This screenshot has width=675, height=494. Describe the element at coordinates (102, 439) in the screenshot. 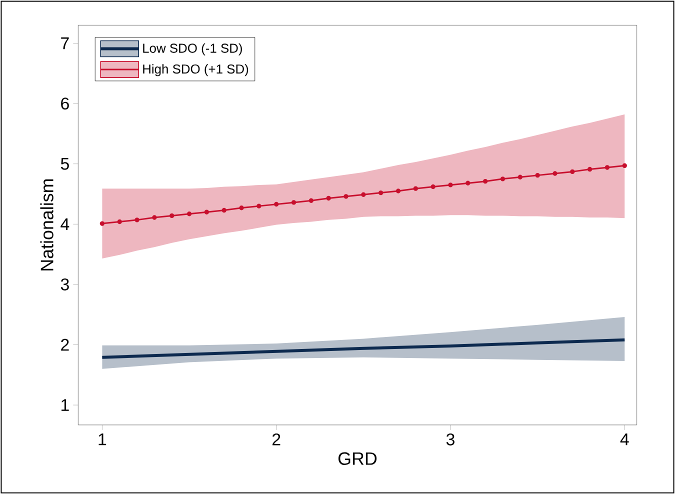

I see `x-tick-label: 1` at that location.